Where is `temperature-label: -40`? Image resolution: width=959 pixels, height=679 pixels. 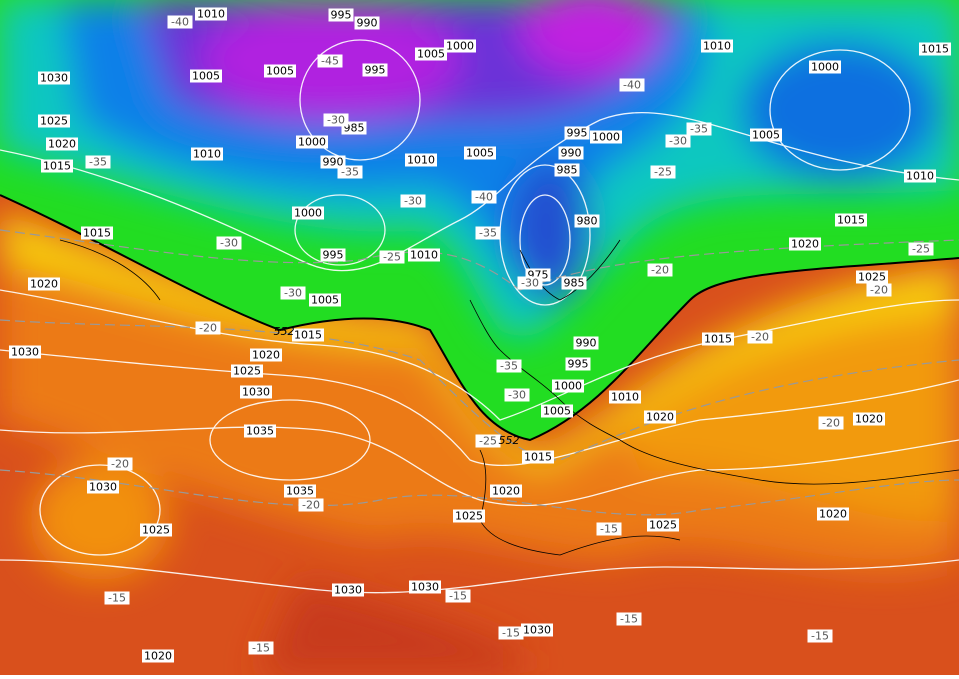
temperature-label: -40 is located at coordinates (484, 197).